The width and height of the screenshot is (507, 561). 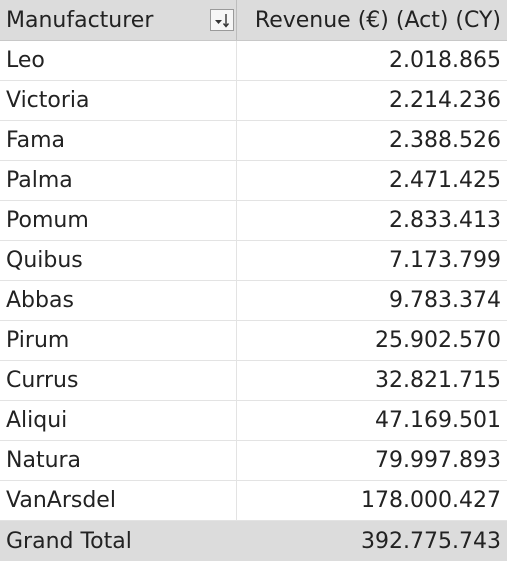 I want to click on manufacturer-cell: Natura, so click(x=118, y=461).